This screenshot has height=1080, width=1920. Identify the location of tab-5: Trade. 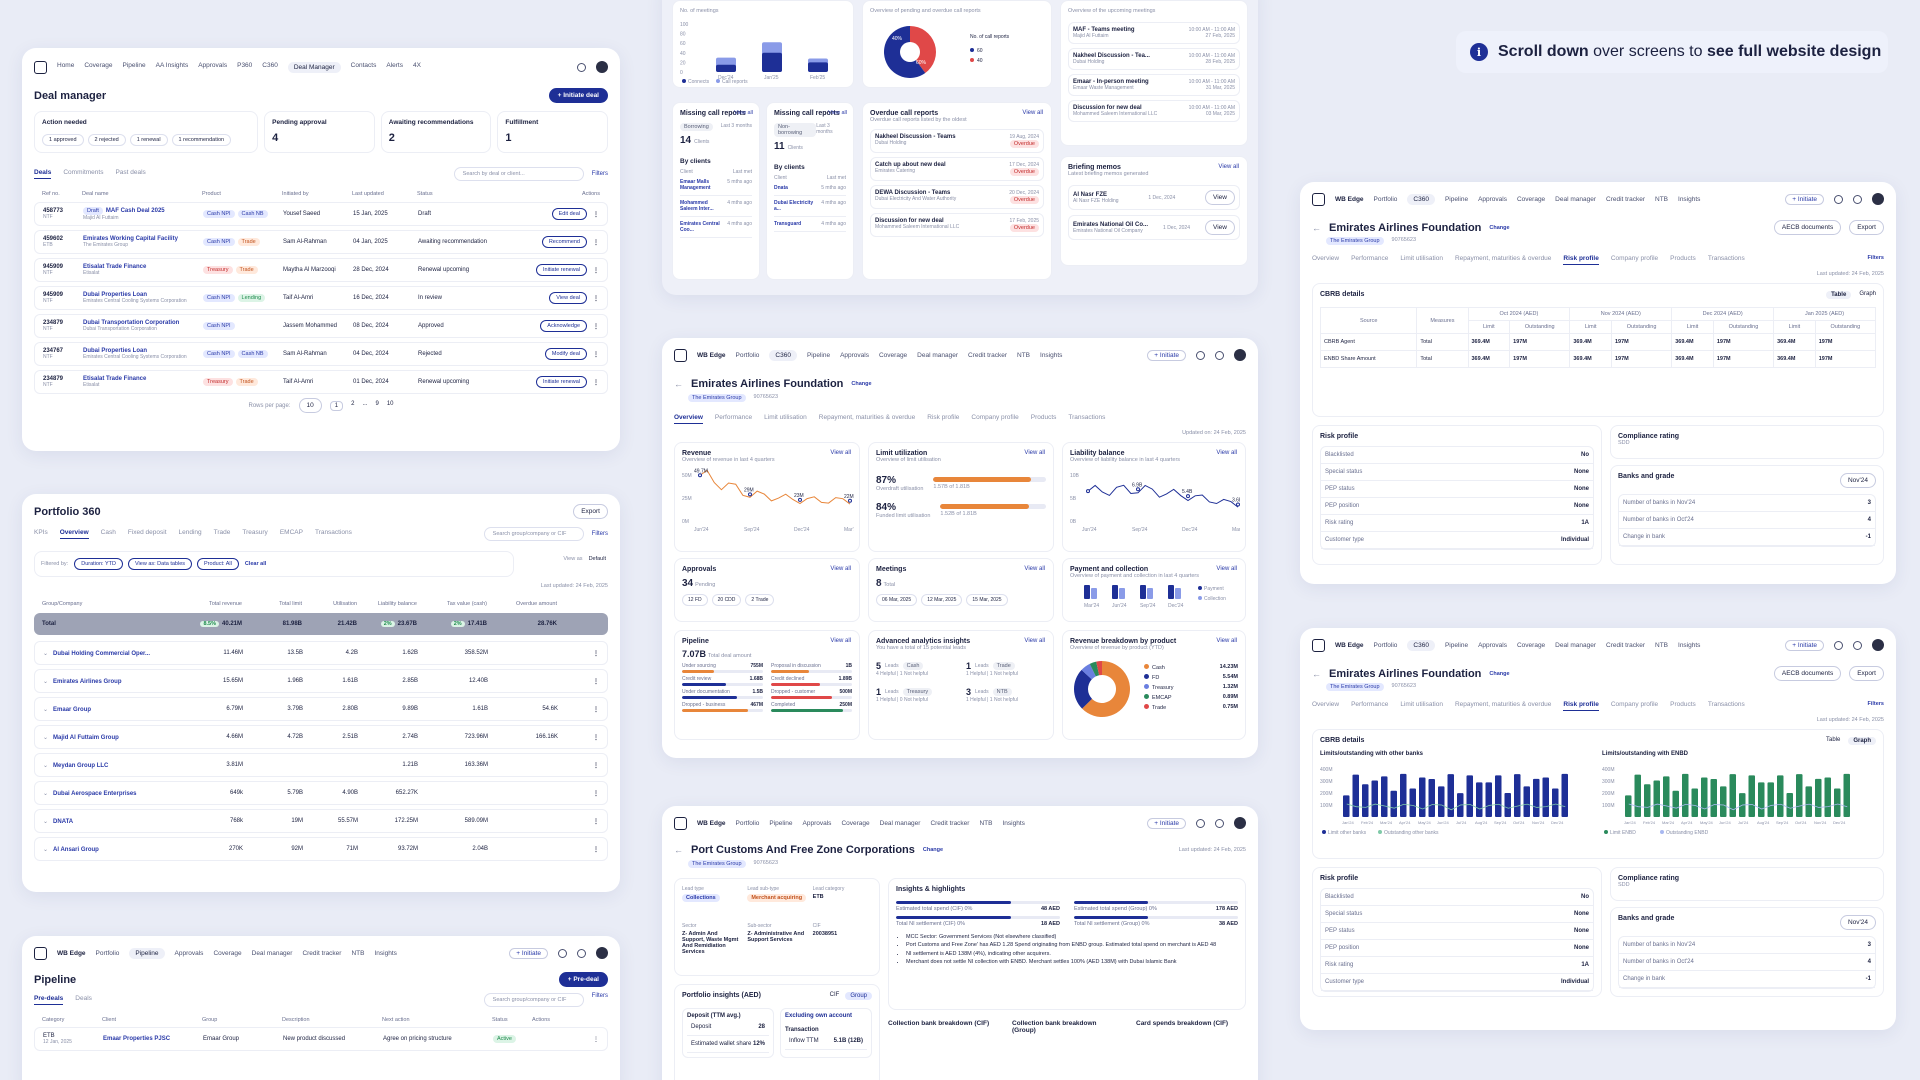
(222, 532).